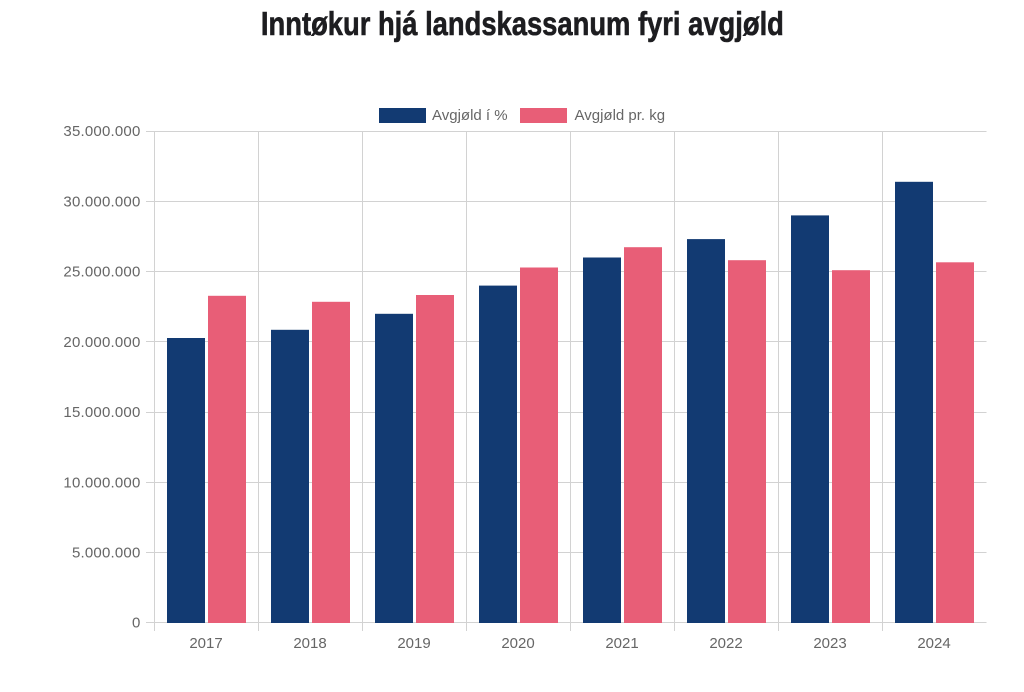  Describe the element at coordinates (725, 643) in the screenshot. I see `svg-text: 2022` at that location.